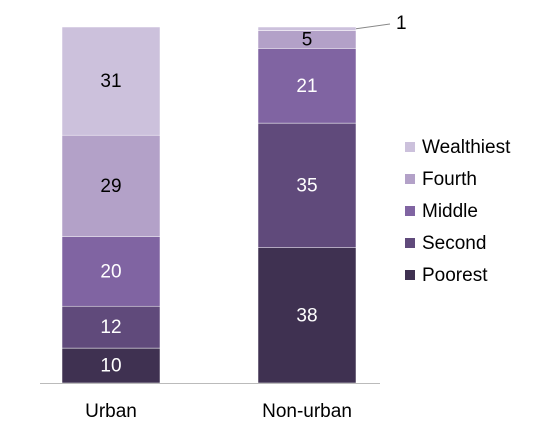 Image resolution: width=535 pixels, height=421 pixels. I want to click on data-label: 1, so click(401, 23).